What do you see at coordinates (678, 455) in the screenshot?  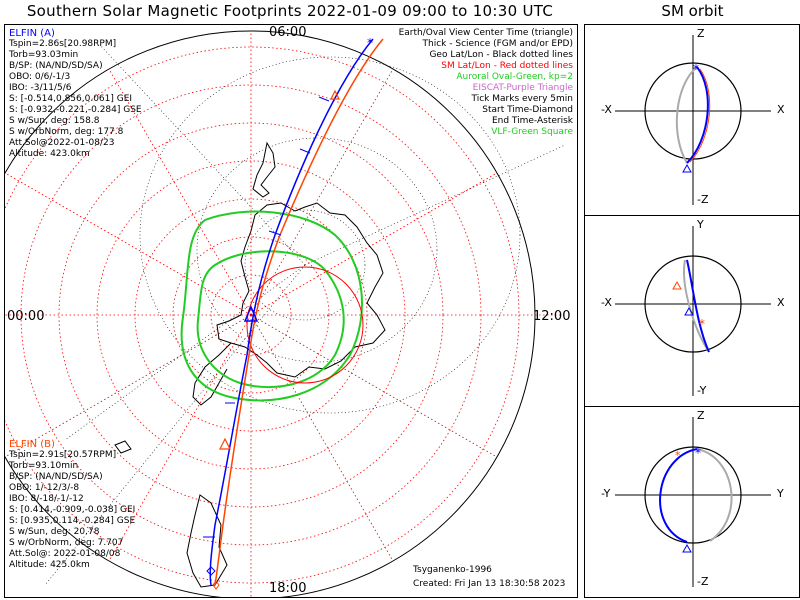 I see `orbit-asterisk-red: *` at bounding box center [678, 455].